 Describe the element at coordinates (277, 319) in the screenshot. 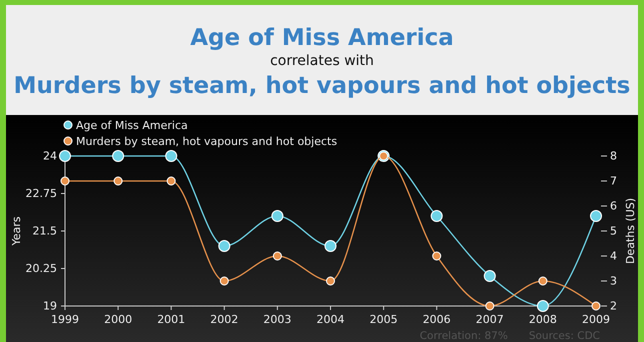

I see `x-tick-label: 2003` at that location.